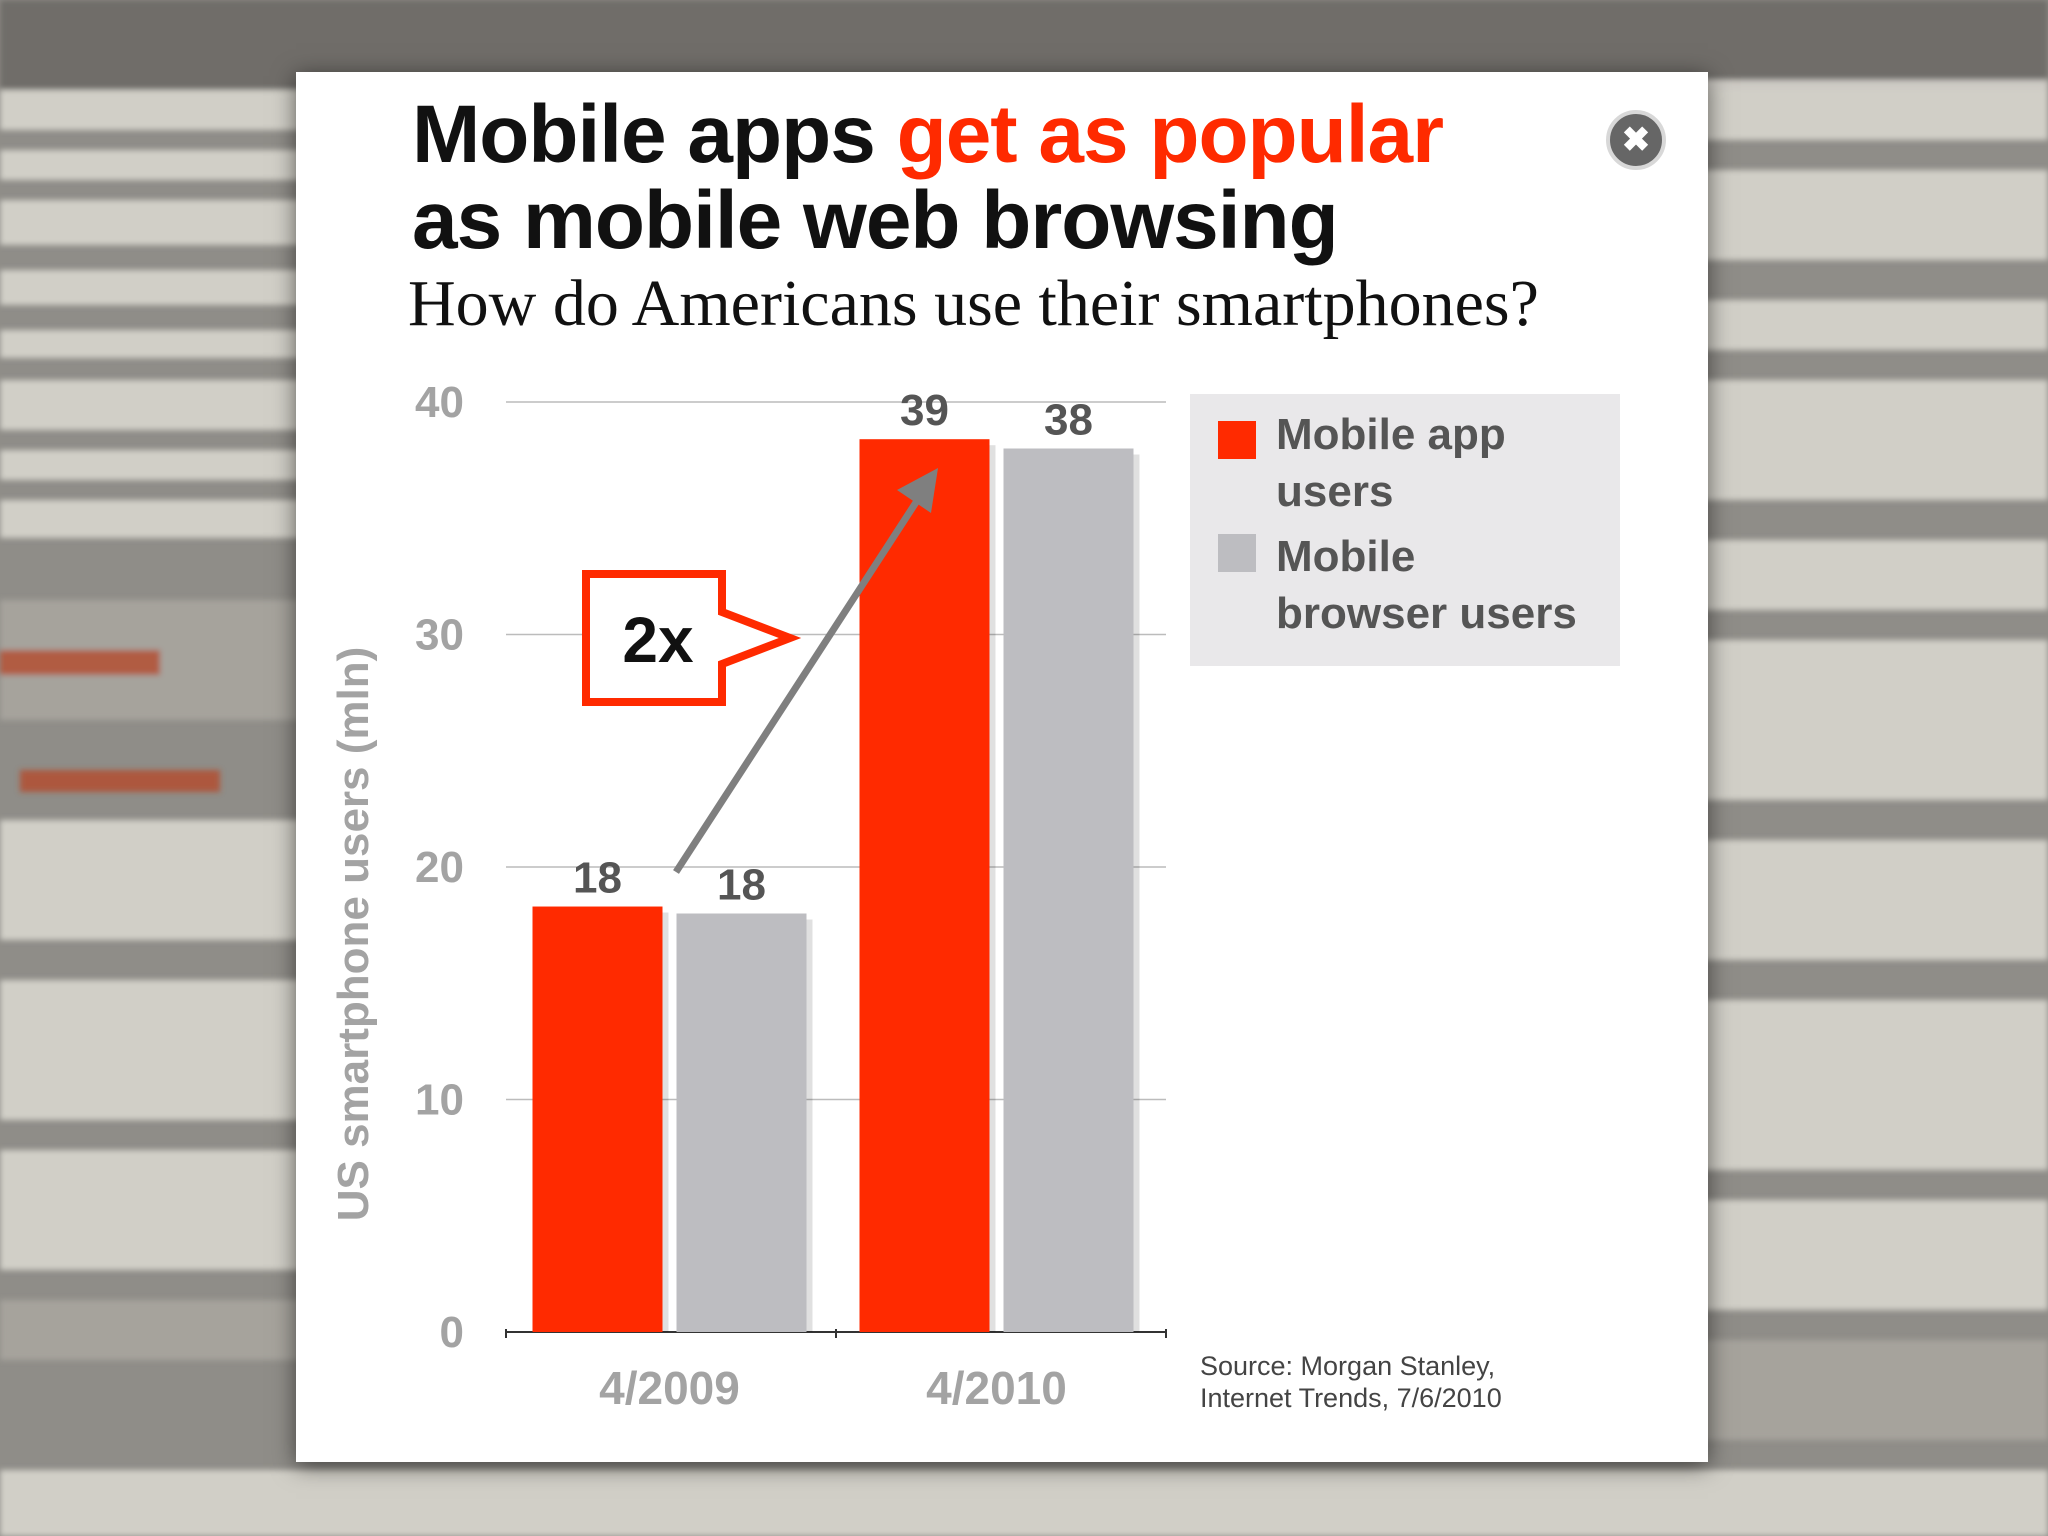 This screenshot has width=2048, height=1536. Describe the element at coordinates (654, 134) in the screenshot. I see `title-part-1: Mobile apps` at that location.